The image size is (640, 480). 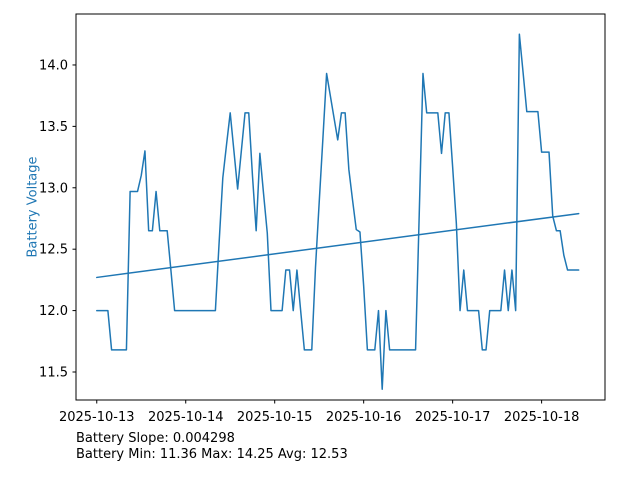 I want to click on x-tick-label: 2025-10-15, so click(x=275, y=417).